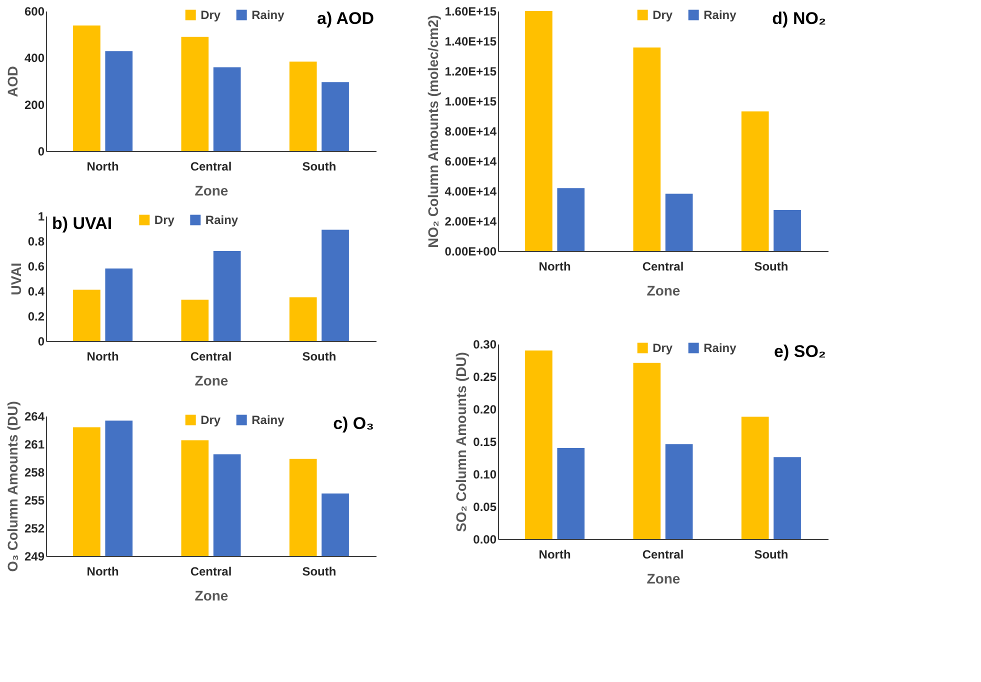  What do you see at coordinates (34, 58) in the screenshot?
I see `y-tick-label: 400` at bounding box center [34, 58].